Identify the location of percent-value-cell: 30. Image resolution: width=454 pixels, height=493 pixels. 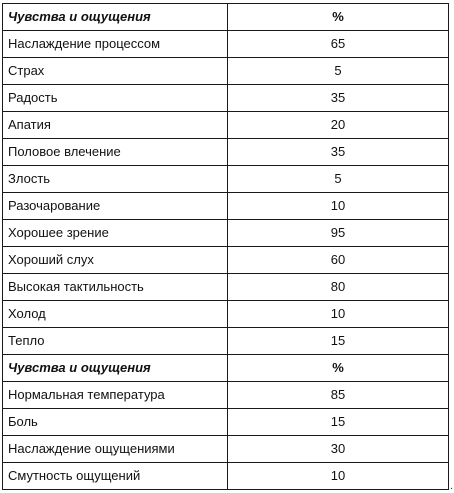
(338, 449).